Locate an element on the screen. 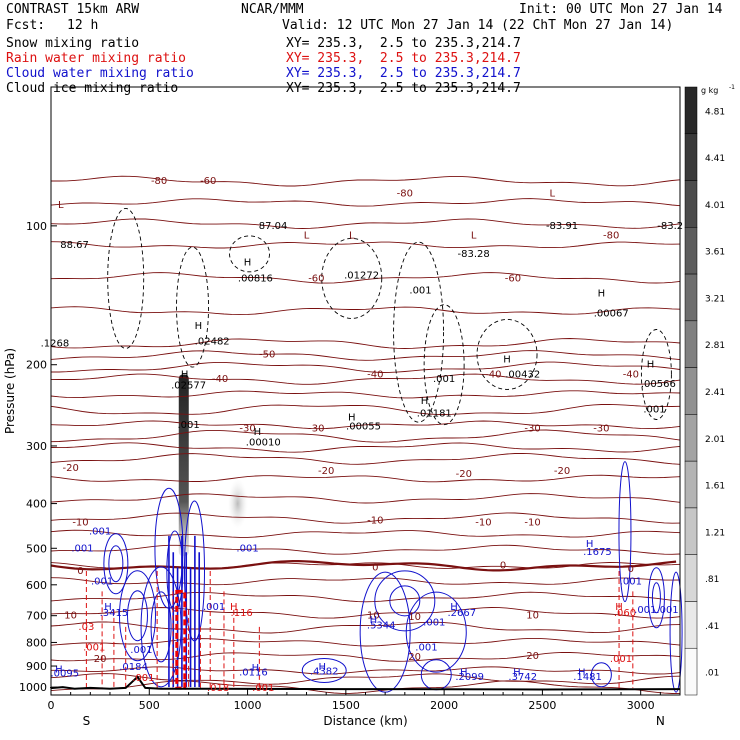 The height and width of the screenshot is (740, 740). isotherm-label: 10 is located at coordinates (70, 616).